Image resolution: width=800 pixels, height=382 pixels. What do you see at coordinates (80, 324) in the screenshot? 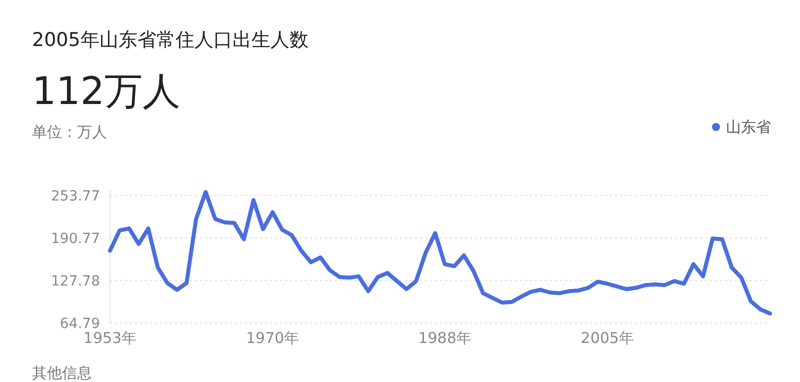
I see `y-tick-label: 64.79` at bounding box center [80, 324].